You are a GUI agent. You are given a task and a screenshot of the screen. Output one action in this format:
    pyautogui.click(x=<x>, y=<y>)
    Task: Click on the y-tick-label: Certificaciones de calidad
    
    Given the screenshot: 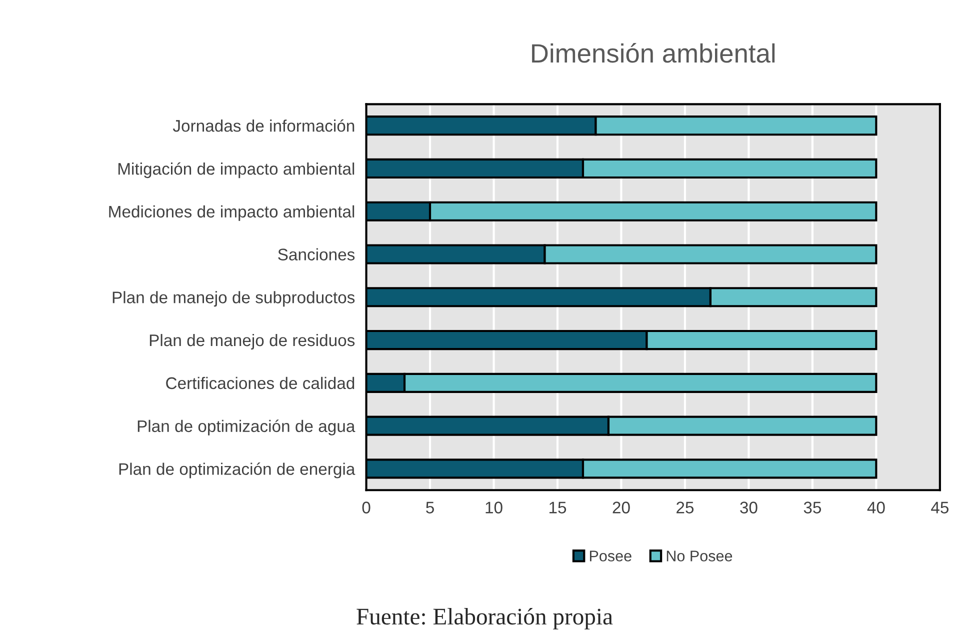 What is the action you would take?
    pyautogui.click(x=260, y=383)
    